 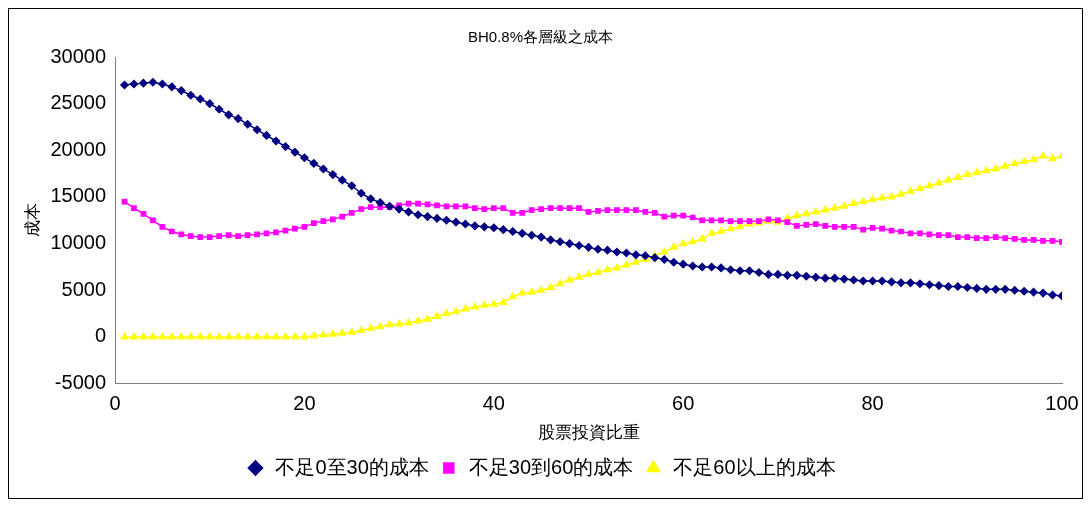 What do you see at coordinates (683, 403) in the screenshot?
I see `x-tick-label: 60` at bounding box center [683, 403].